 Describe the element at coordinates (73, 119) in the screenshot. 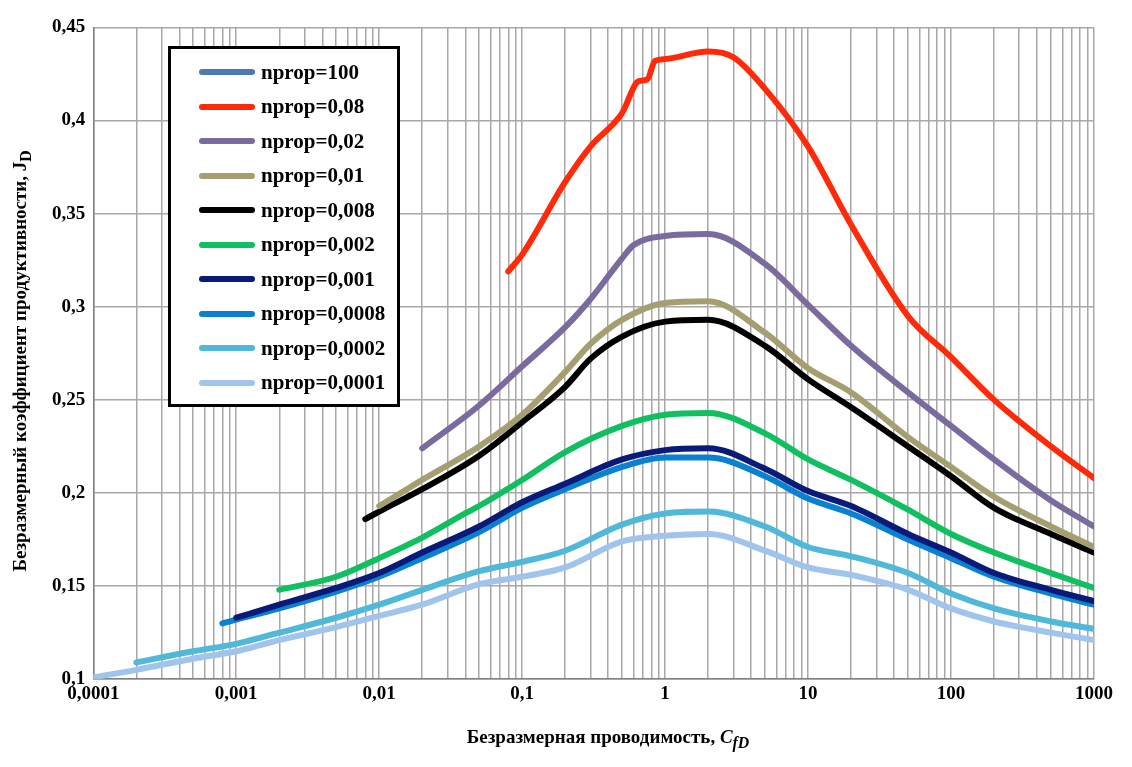

I see `y-tick-label: 0,4` at that location.